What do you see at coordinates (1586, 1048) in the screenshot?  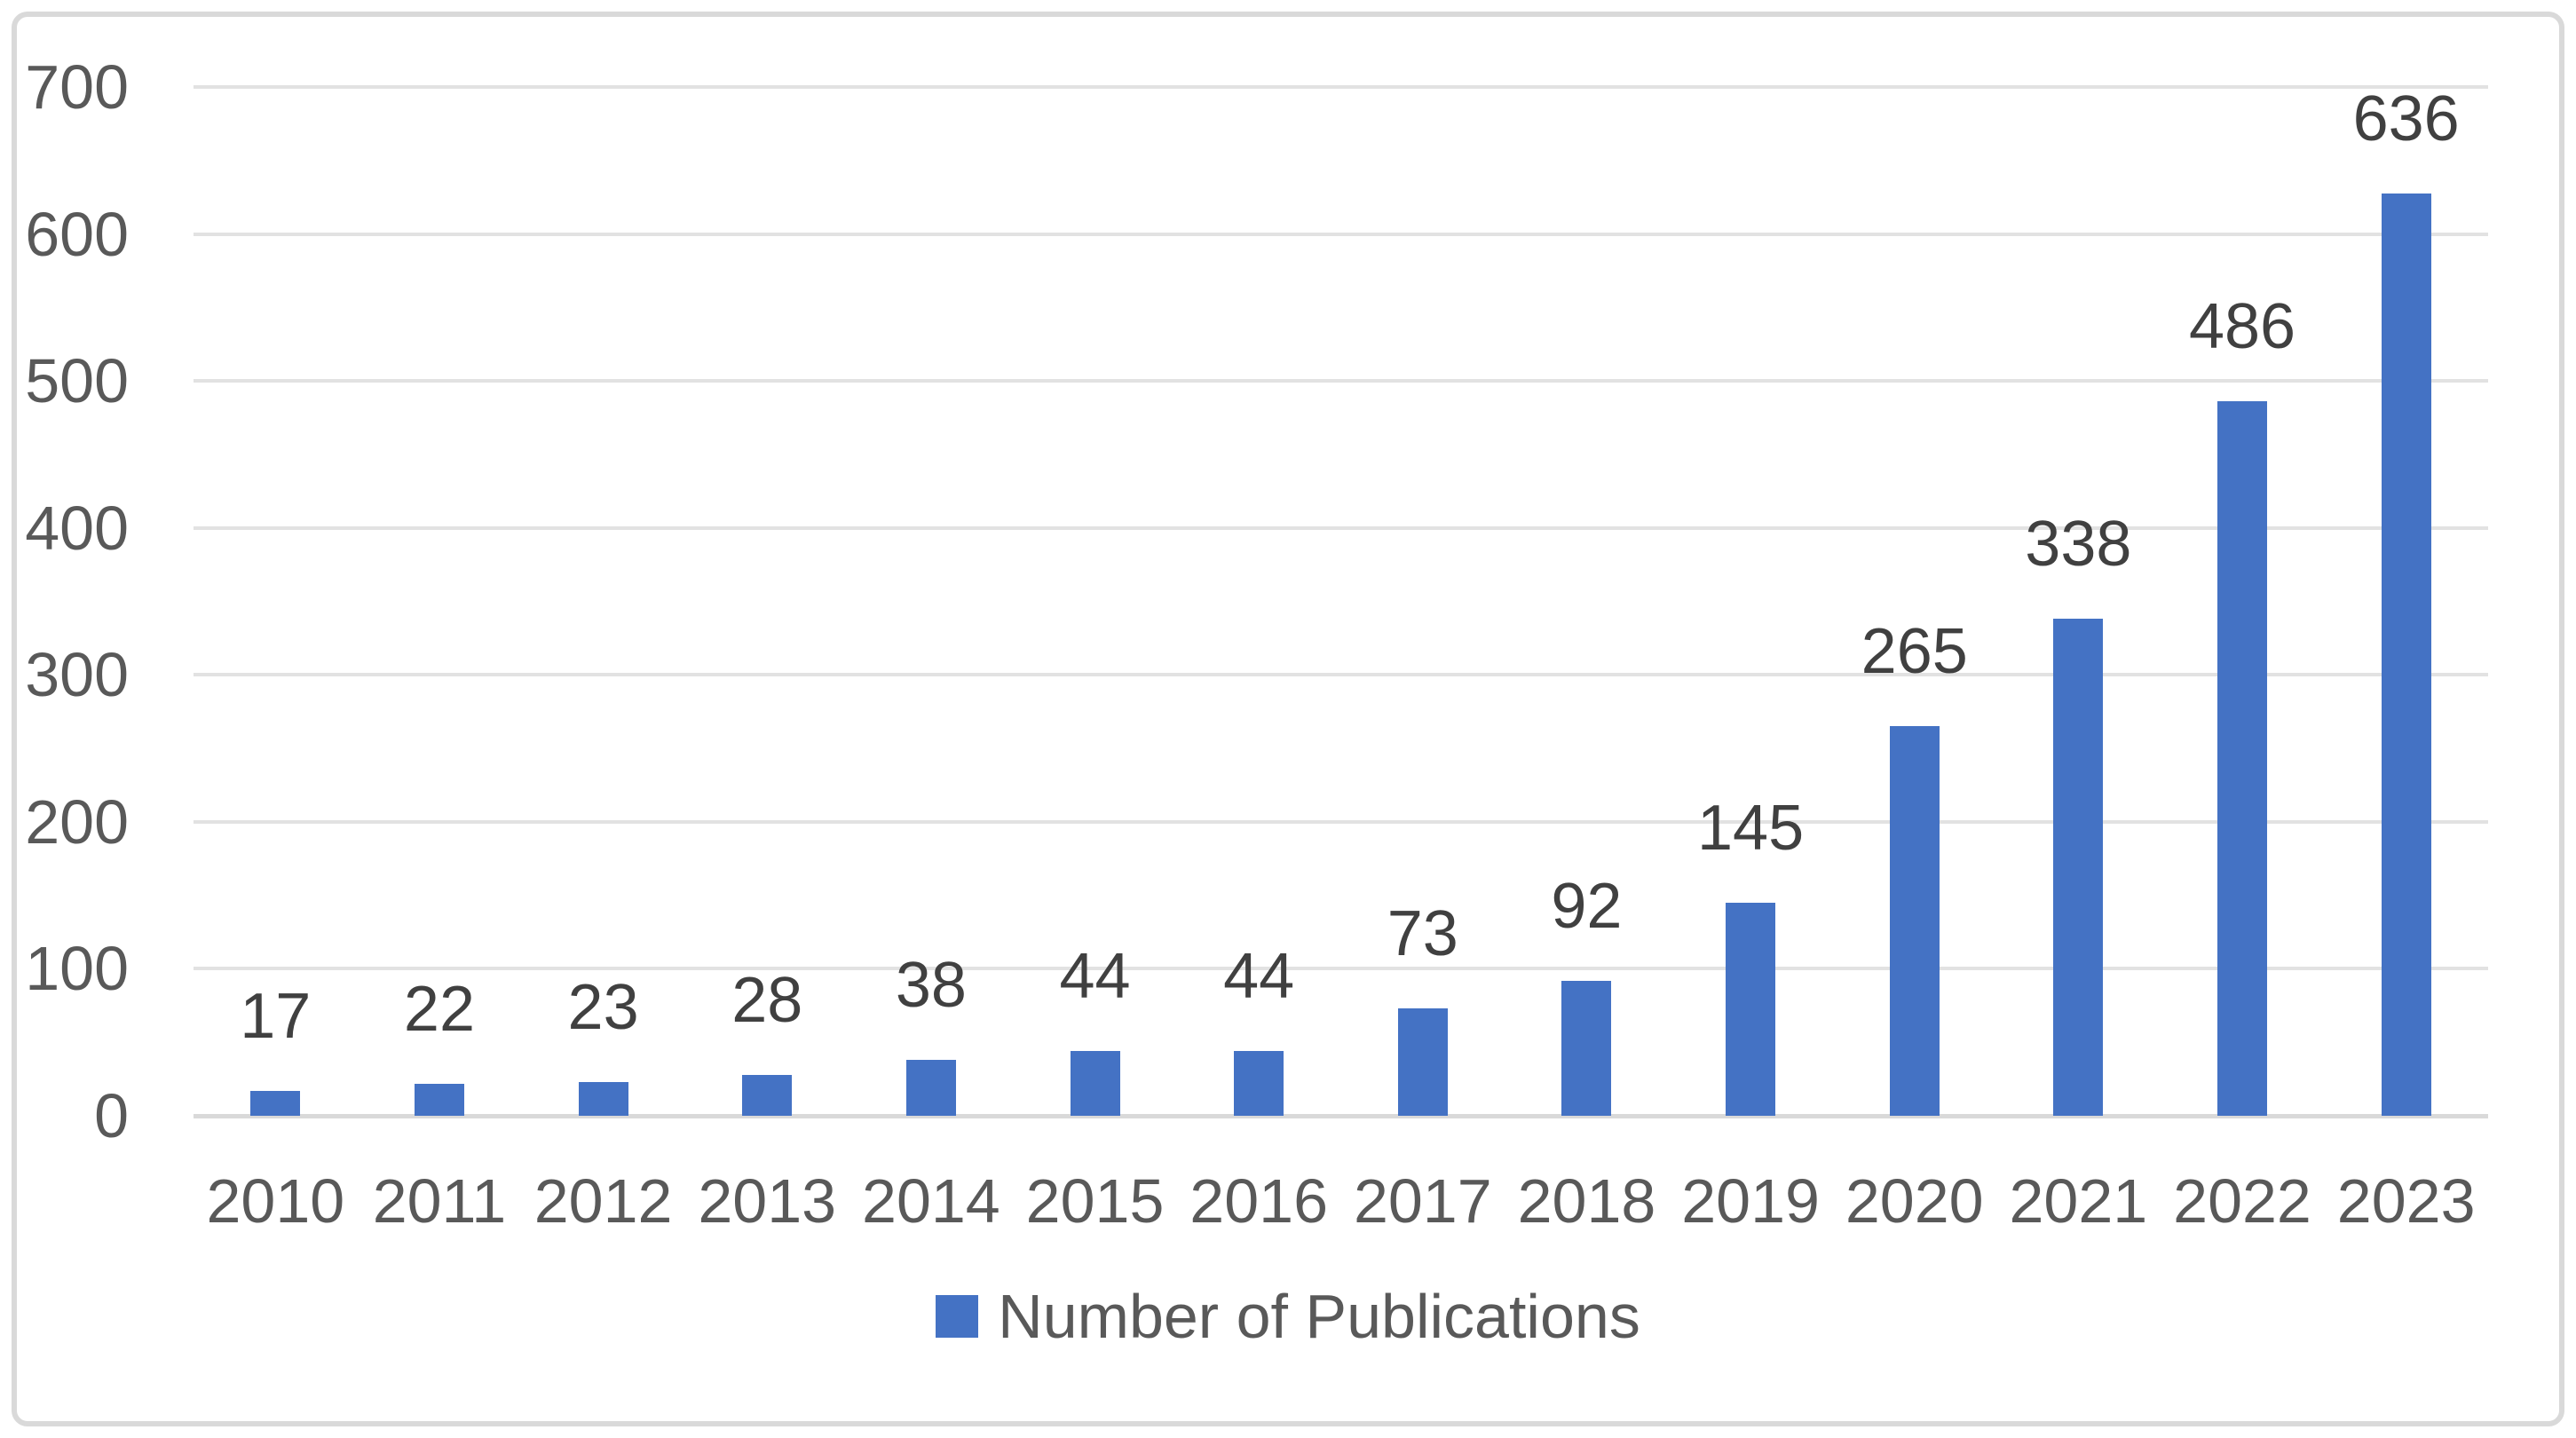 I see `bar-2018` at bounding box center [1586, 1048].